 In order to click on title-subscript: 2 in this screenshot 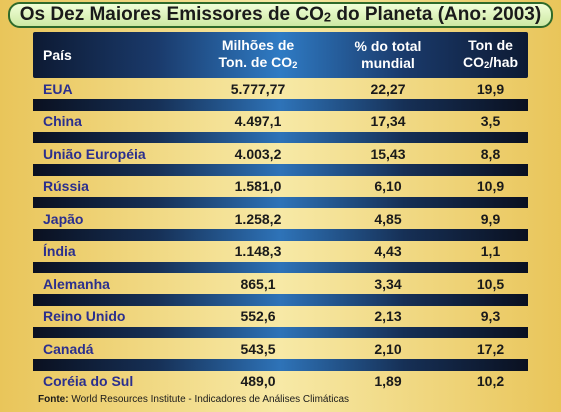, I will do `click(327, 17)`.